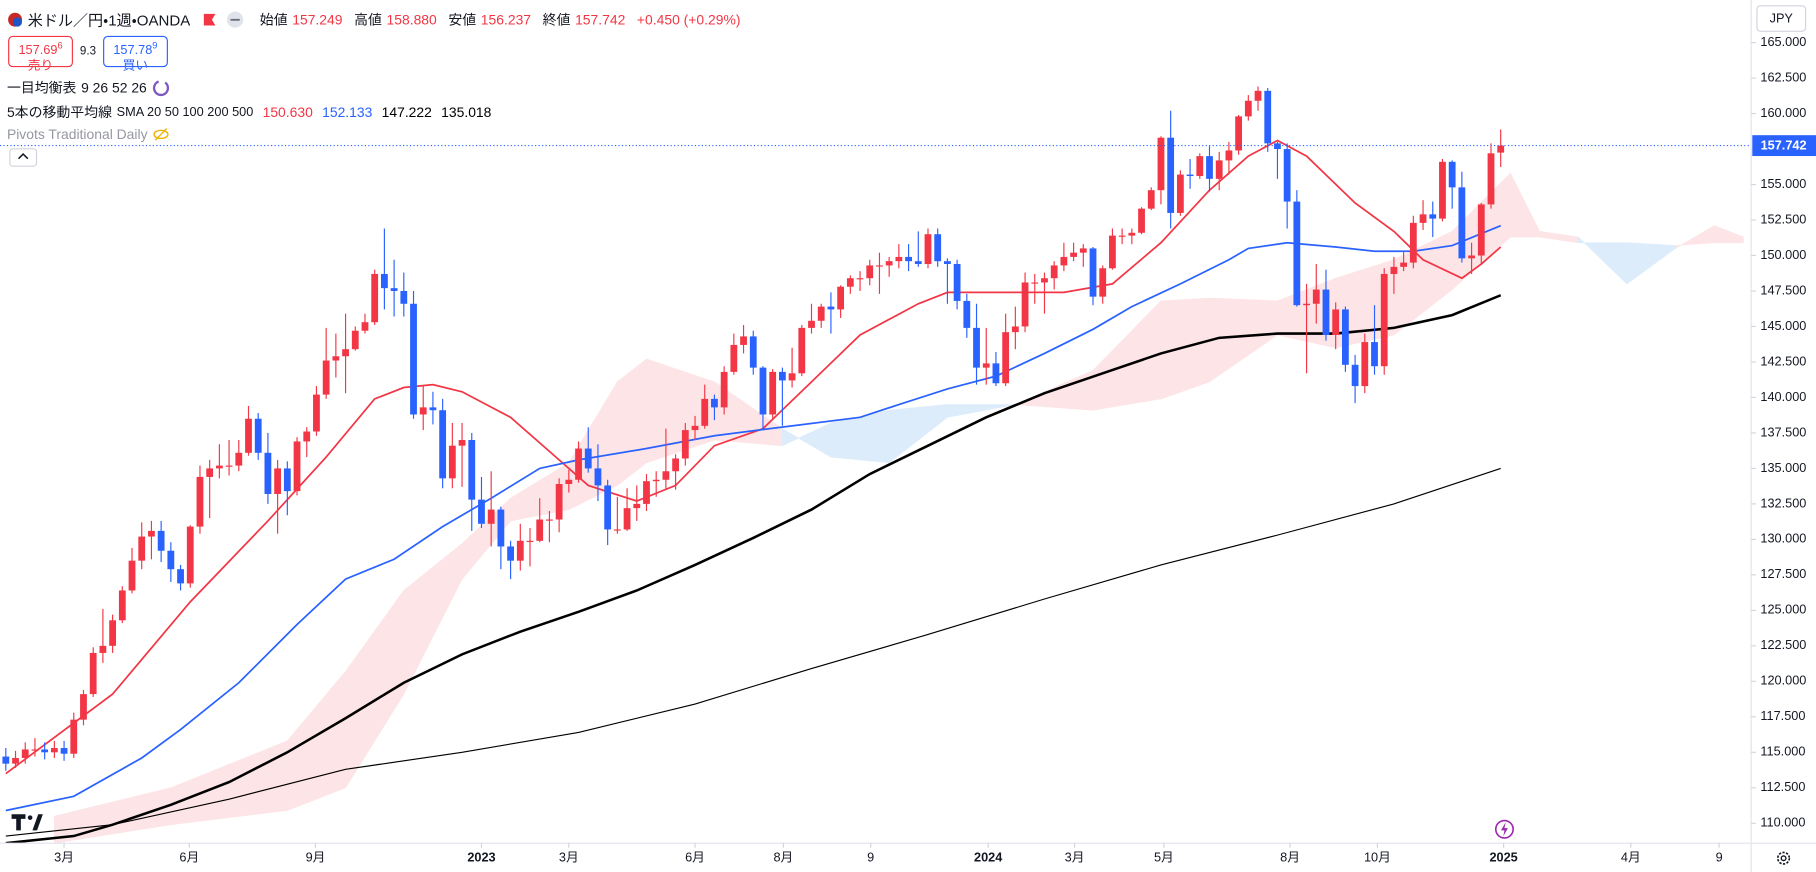 The width and height of the screenshot is (1816, 872). What do you see at coordinates (1783, 680) in the screenshot?
I see `y-tick-label: 120.000` at bounding box center [1783, 680].